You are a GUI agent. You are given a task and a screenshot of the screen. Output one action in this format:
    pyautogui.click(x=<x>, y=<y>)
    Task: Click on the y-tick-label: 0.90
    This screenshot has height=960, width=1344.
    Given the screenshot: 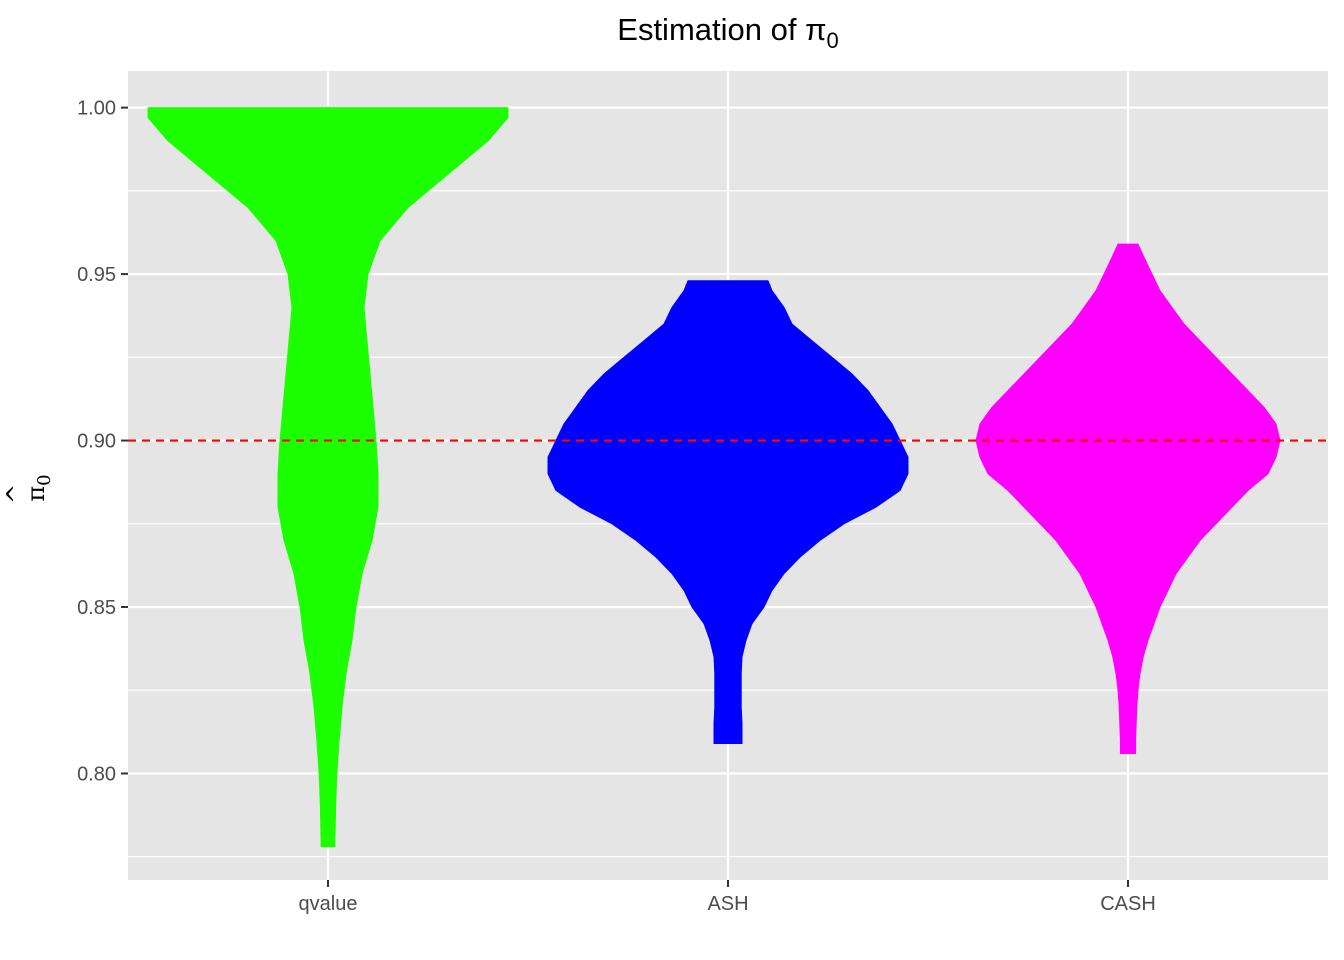 What is the action you would take?
    pyautogui.click(x=96, y=442)
    